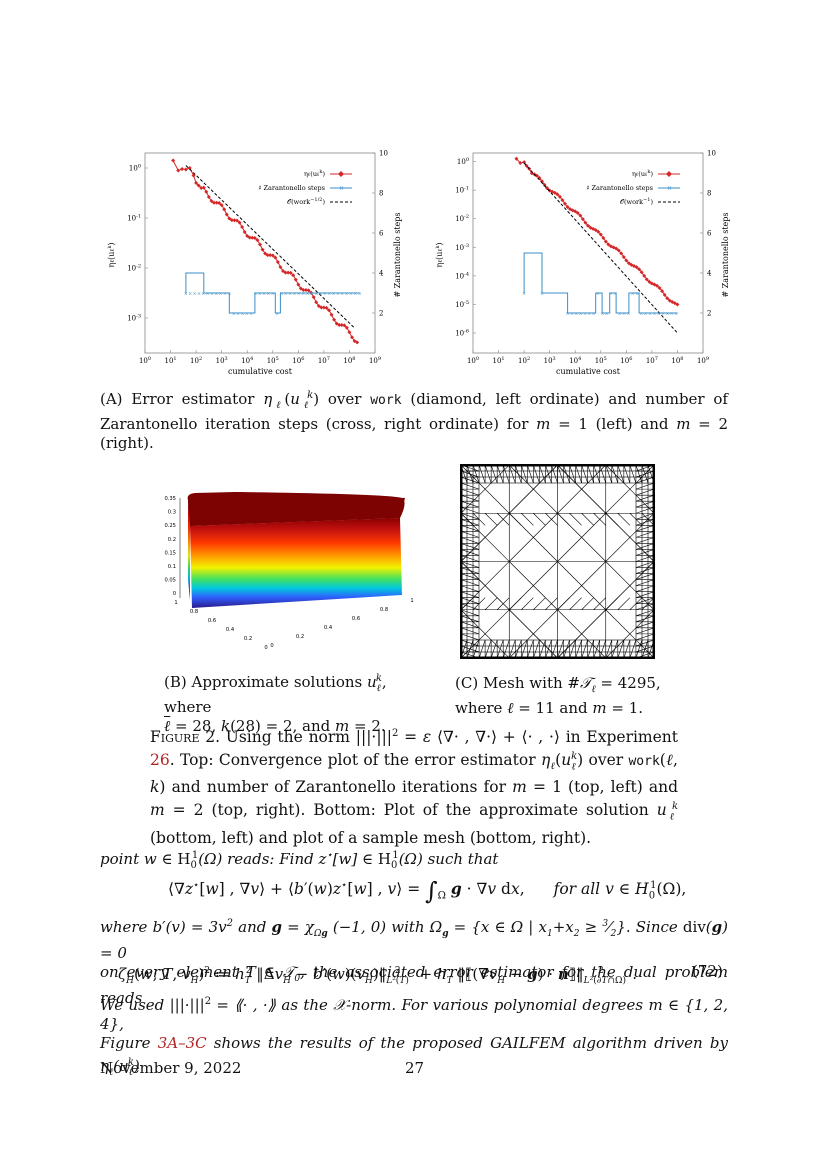 The height and width of the screenshot is (1169, 827). What do you see at coordinates (171, 1068) in the screenshot?
I see `footer-date: November 9, 2022` at bounding box center [171, 1068].